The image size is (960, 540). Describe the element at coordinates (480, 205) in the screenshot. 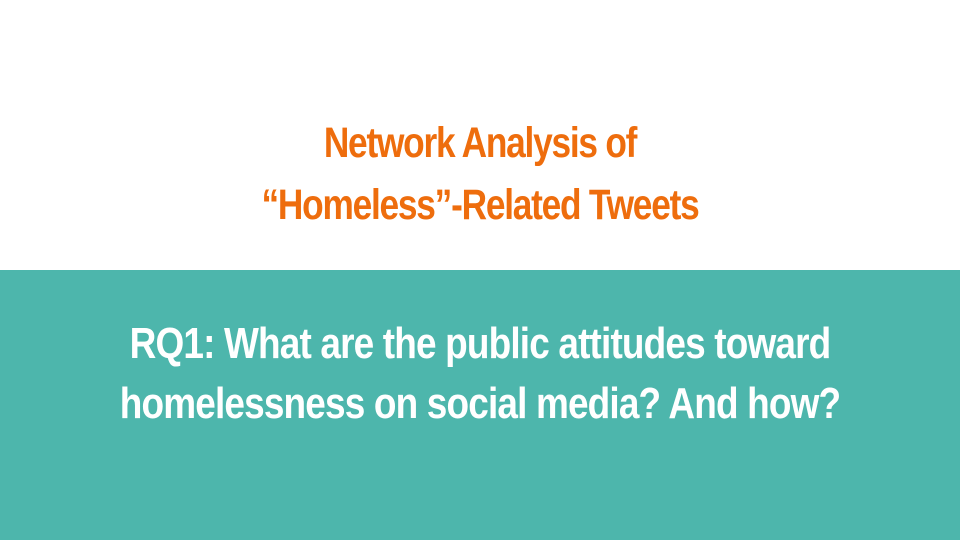

I see `title-line-2: “Homeless”-Related Tweets` at that location.